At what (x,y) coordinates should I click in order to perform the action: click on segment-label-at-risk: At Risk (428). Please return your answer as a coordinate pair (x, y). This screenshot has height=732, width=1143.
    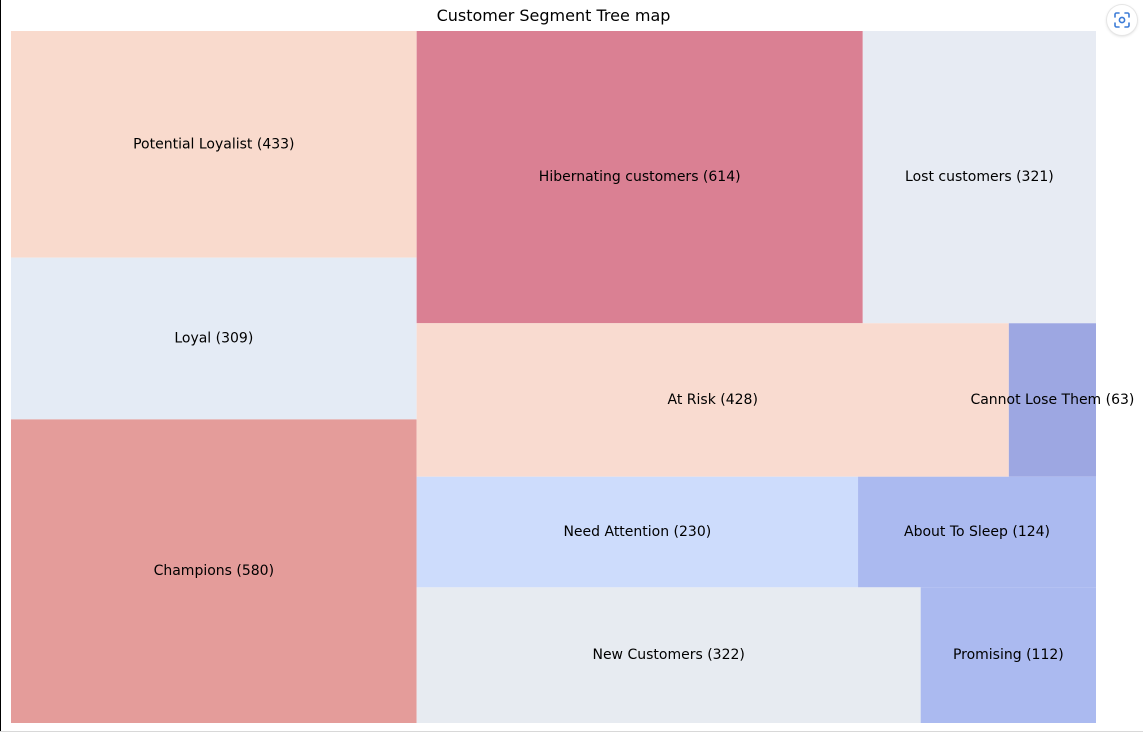
    Looking at the image, I should click on (713, 400).